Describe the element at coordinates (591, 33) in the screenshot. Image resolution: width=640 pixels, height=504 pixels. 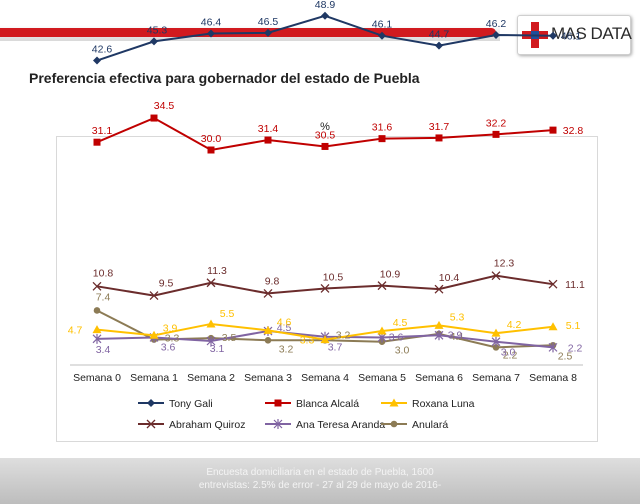
I see `logo-text: MAS DATA` at that location.